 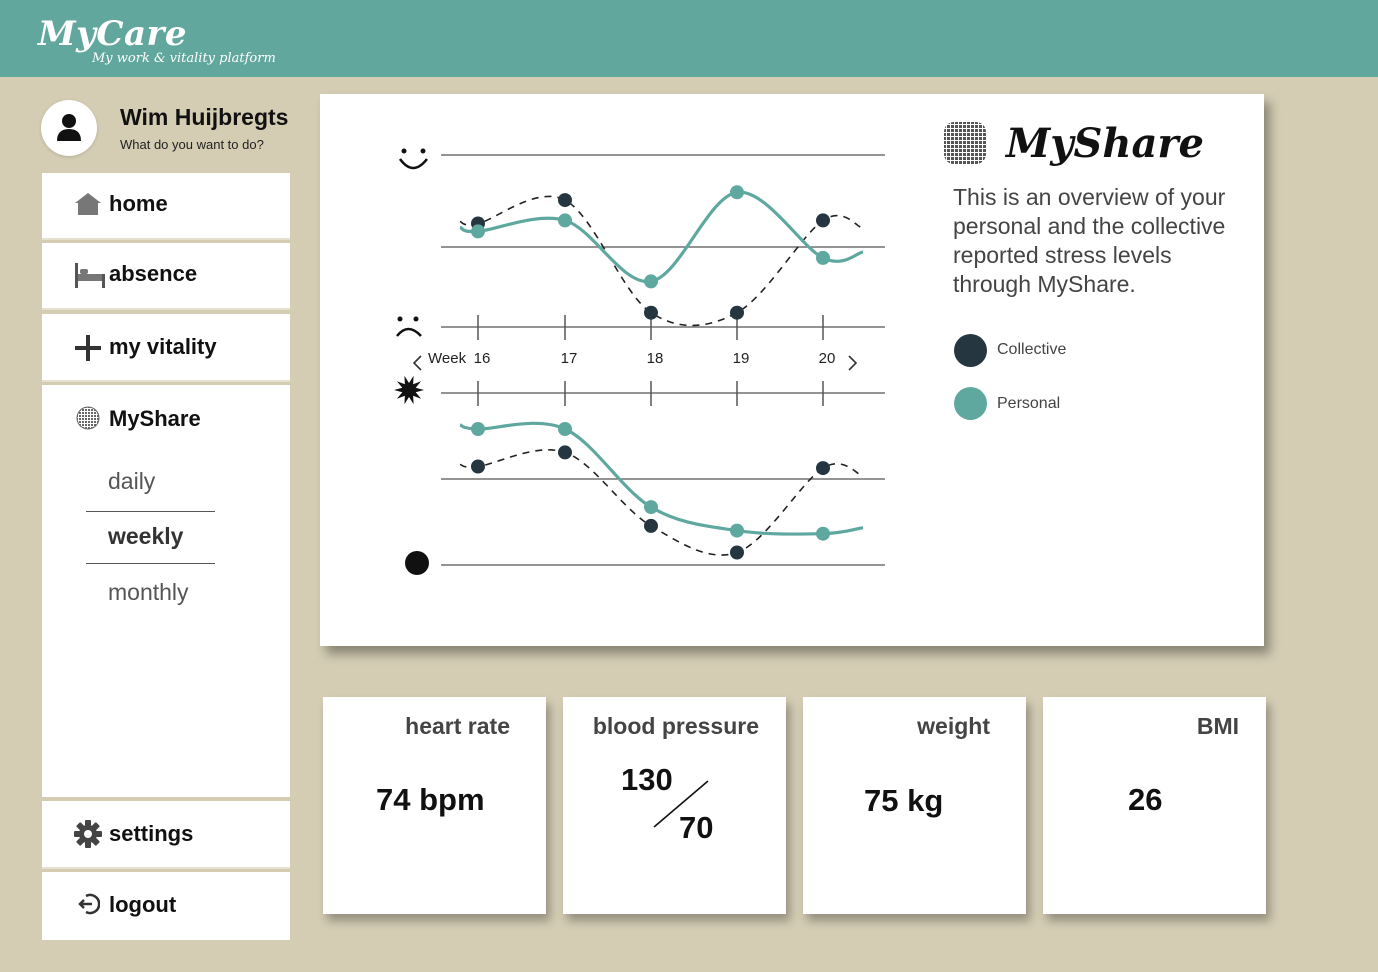 What do you see at coordinates (661, 502) in the screenshot?
I see `collective-line-stress` at bounding box center [661, 502].